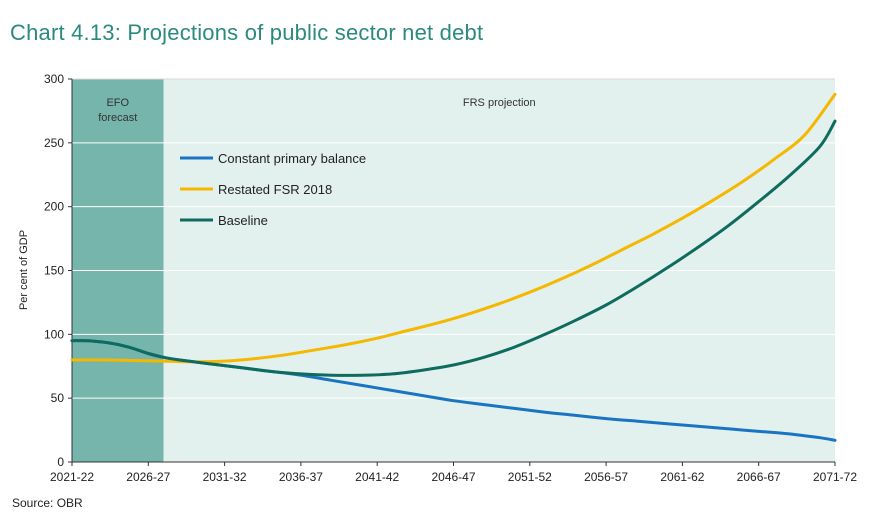  What do you see at coordinates (453, 477) in the screenshot?
I see `x-tick-label: 2046-47` at bounding box center [453, 477].